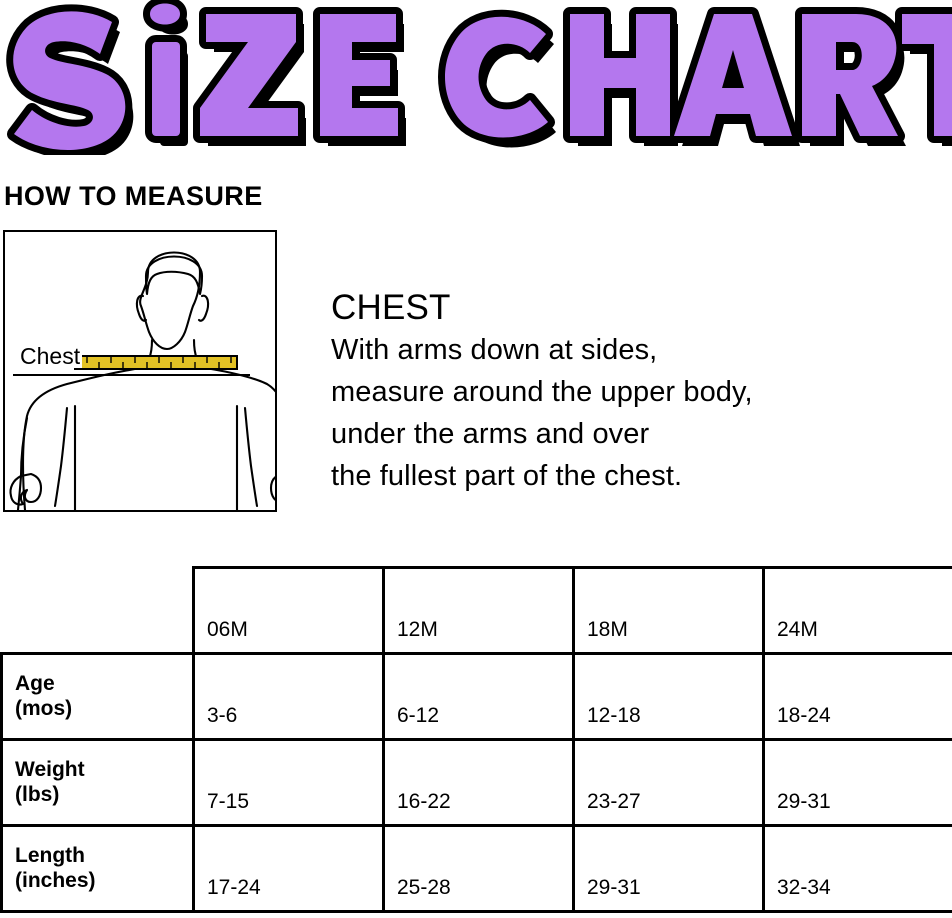  What do you see at coordinates (44, 708) in the screenshot?
I see `row-label-line: (mos)` at bounding box center [44, 708].